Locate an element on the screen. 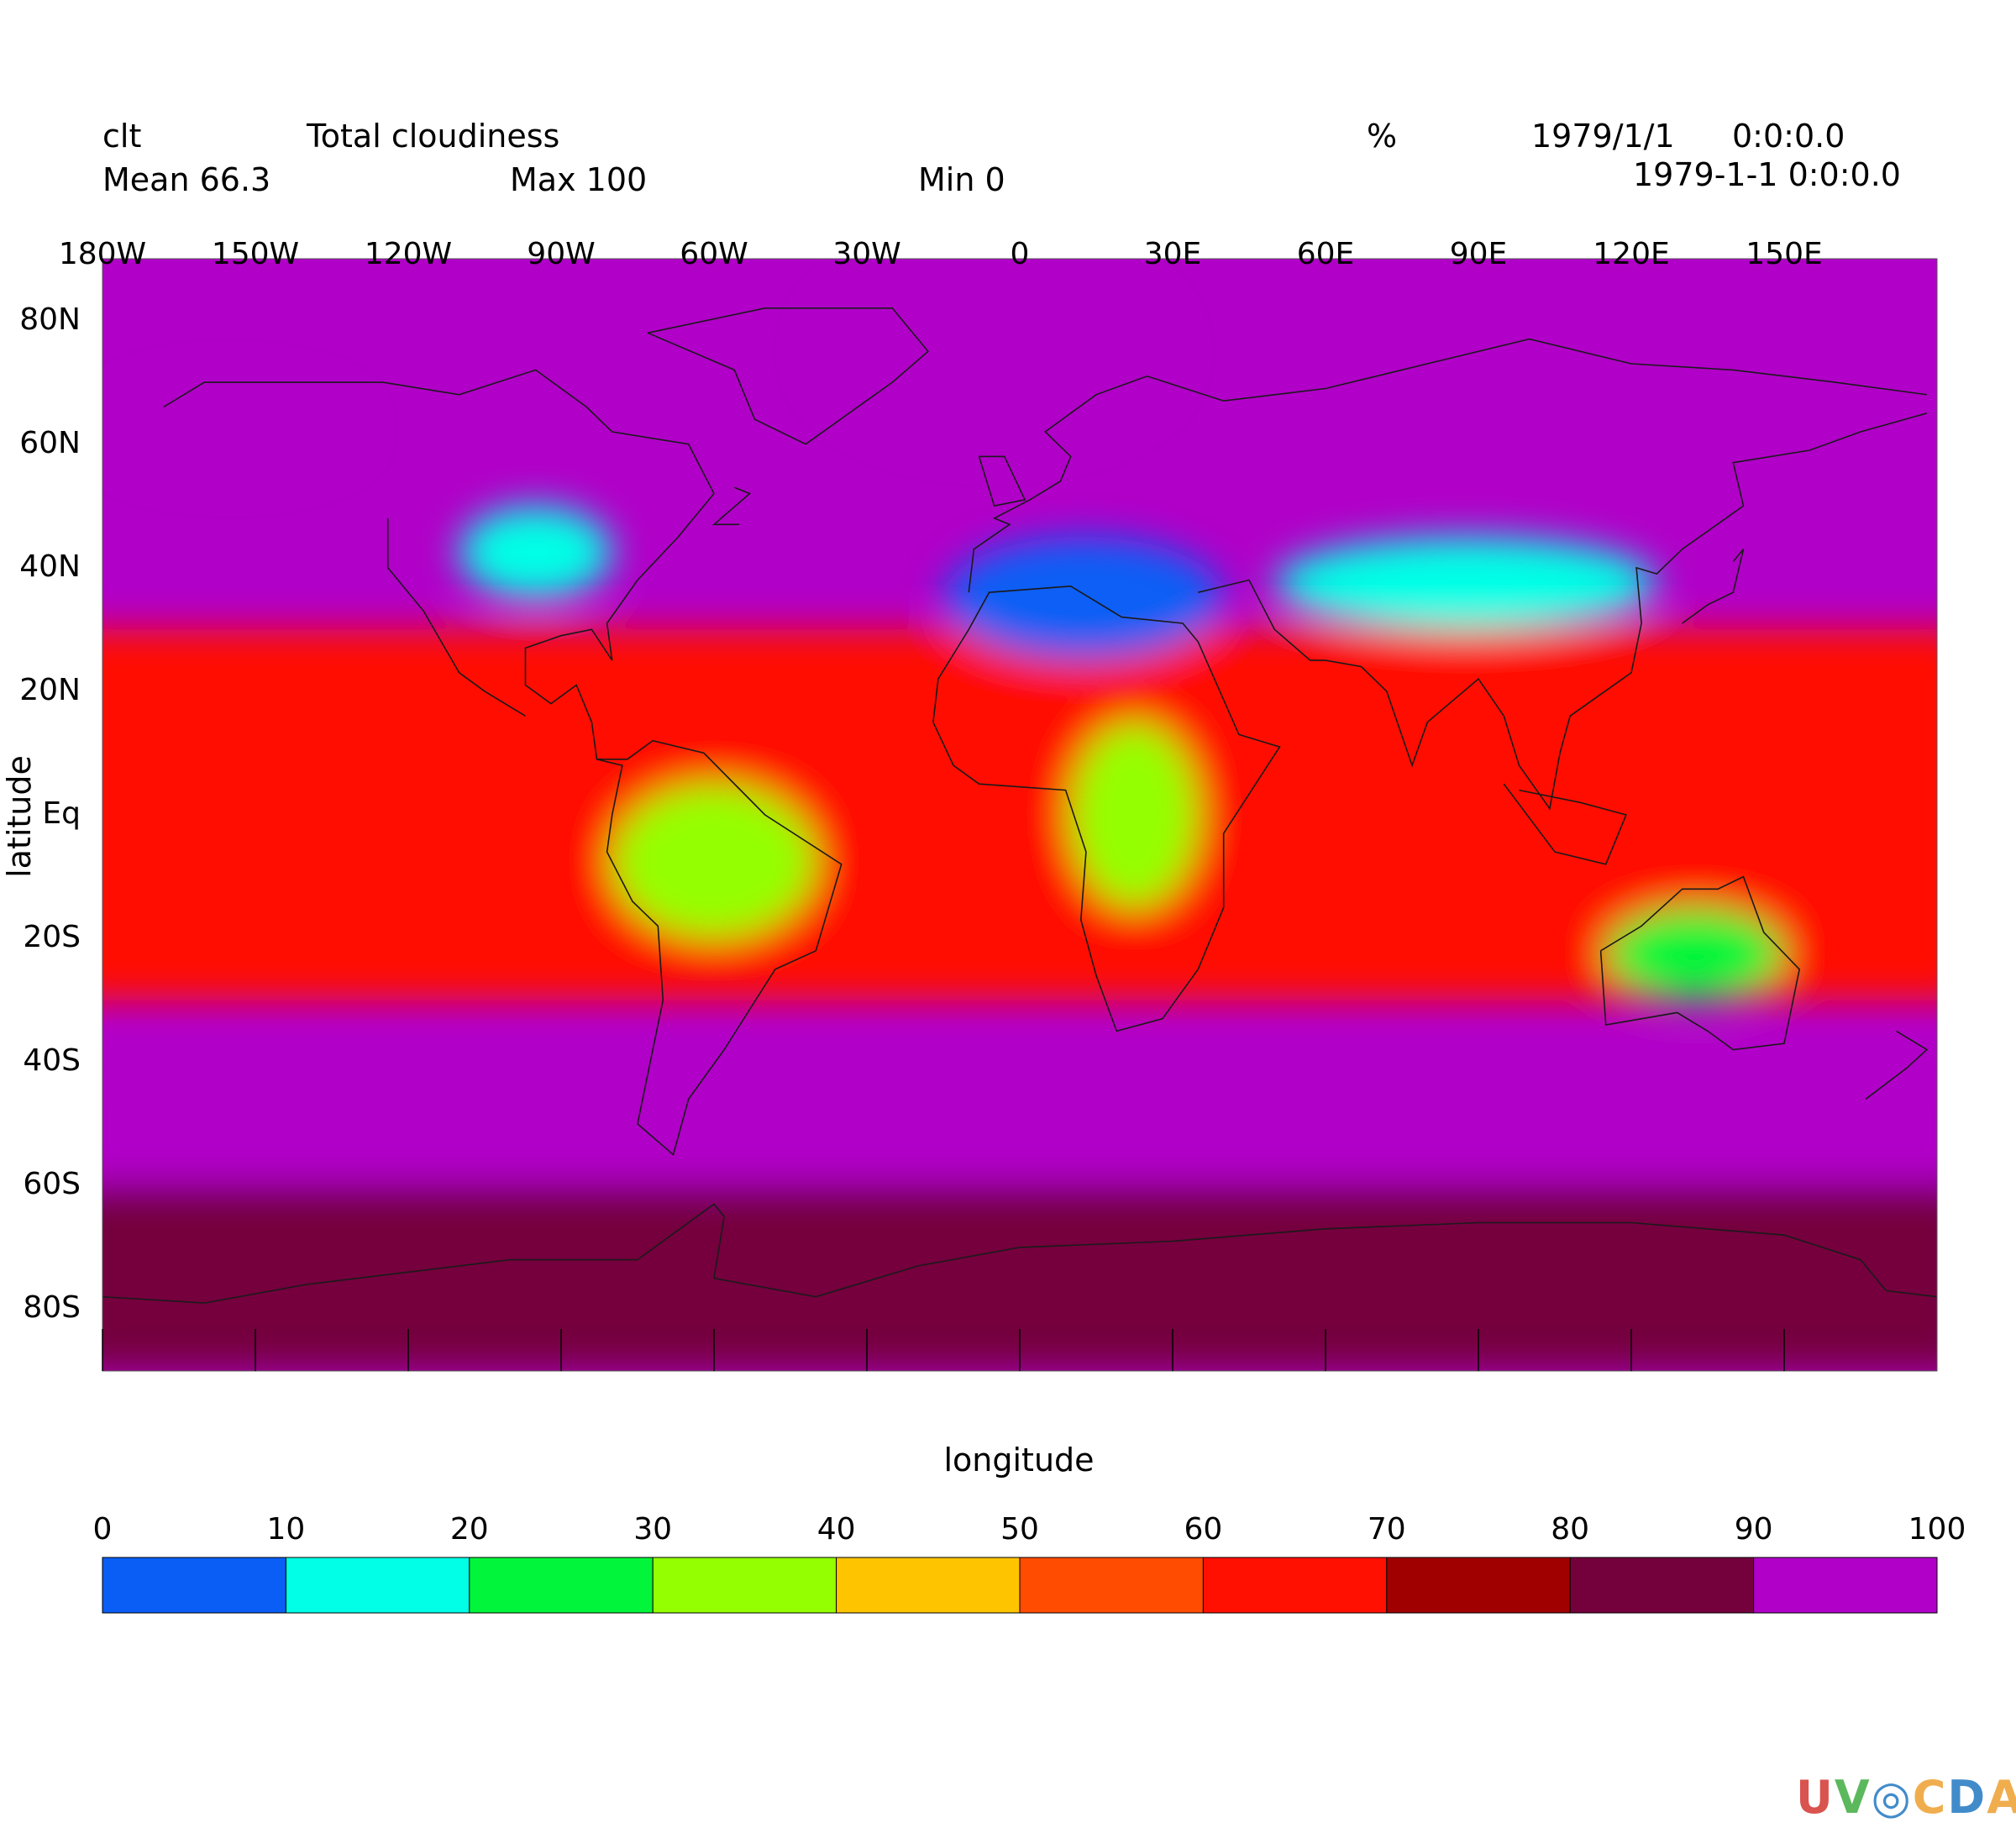  y-tick-label: 20S is located at coordinates (52, 937).